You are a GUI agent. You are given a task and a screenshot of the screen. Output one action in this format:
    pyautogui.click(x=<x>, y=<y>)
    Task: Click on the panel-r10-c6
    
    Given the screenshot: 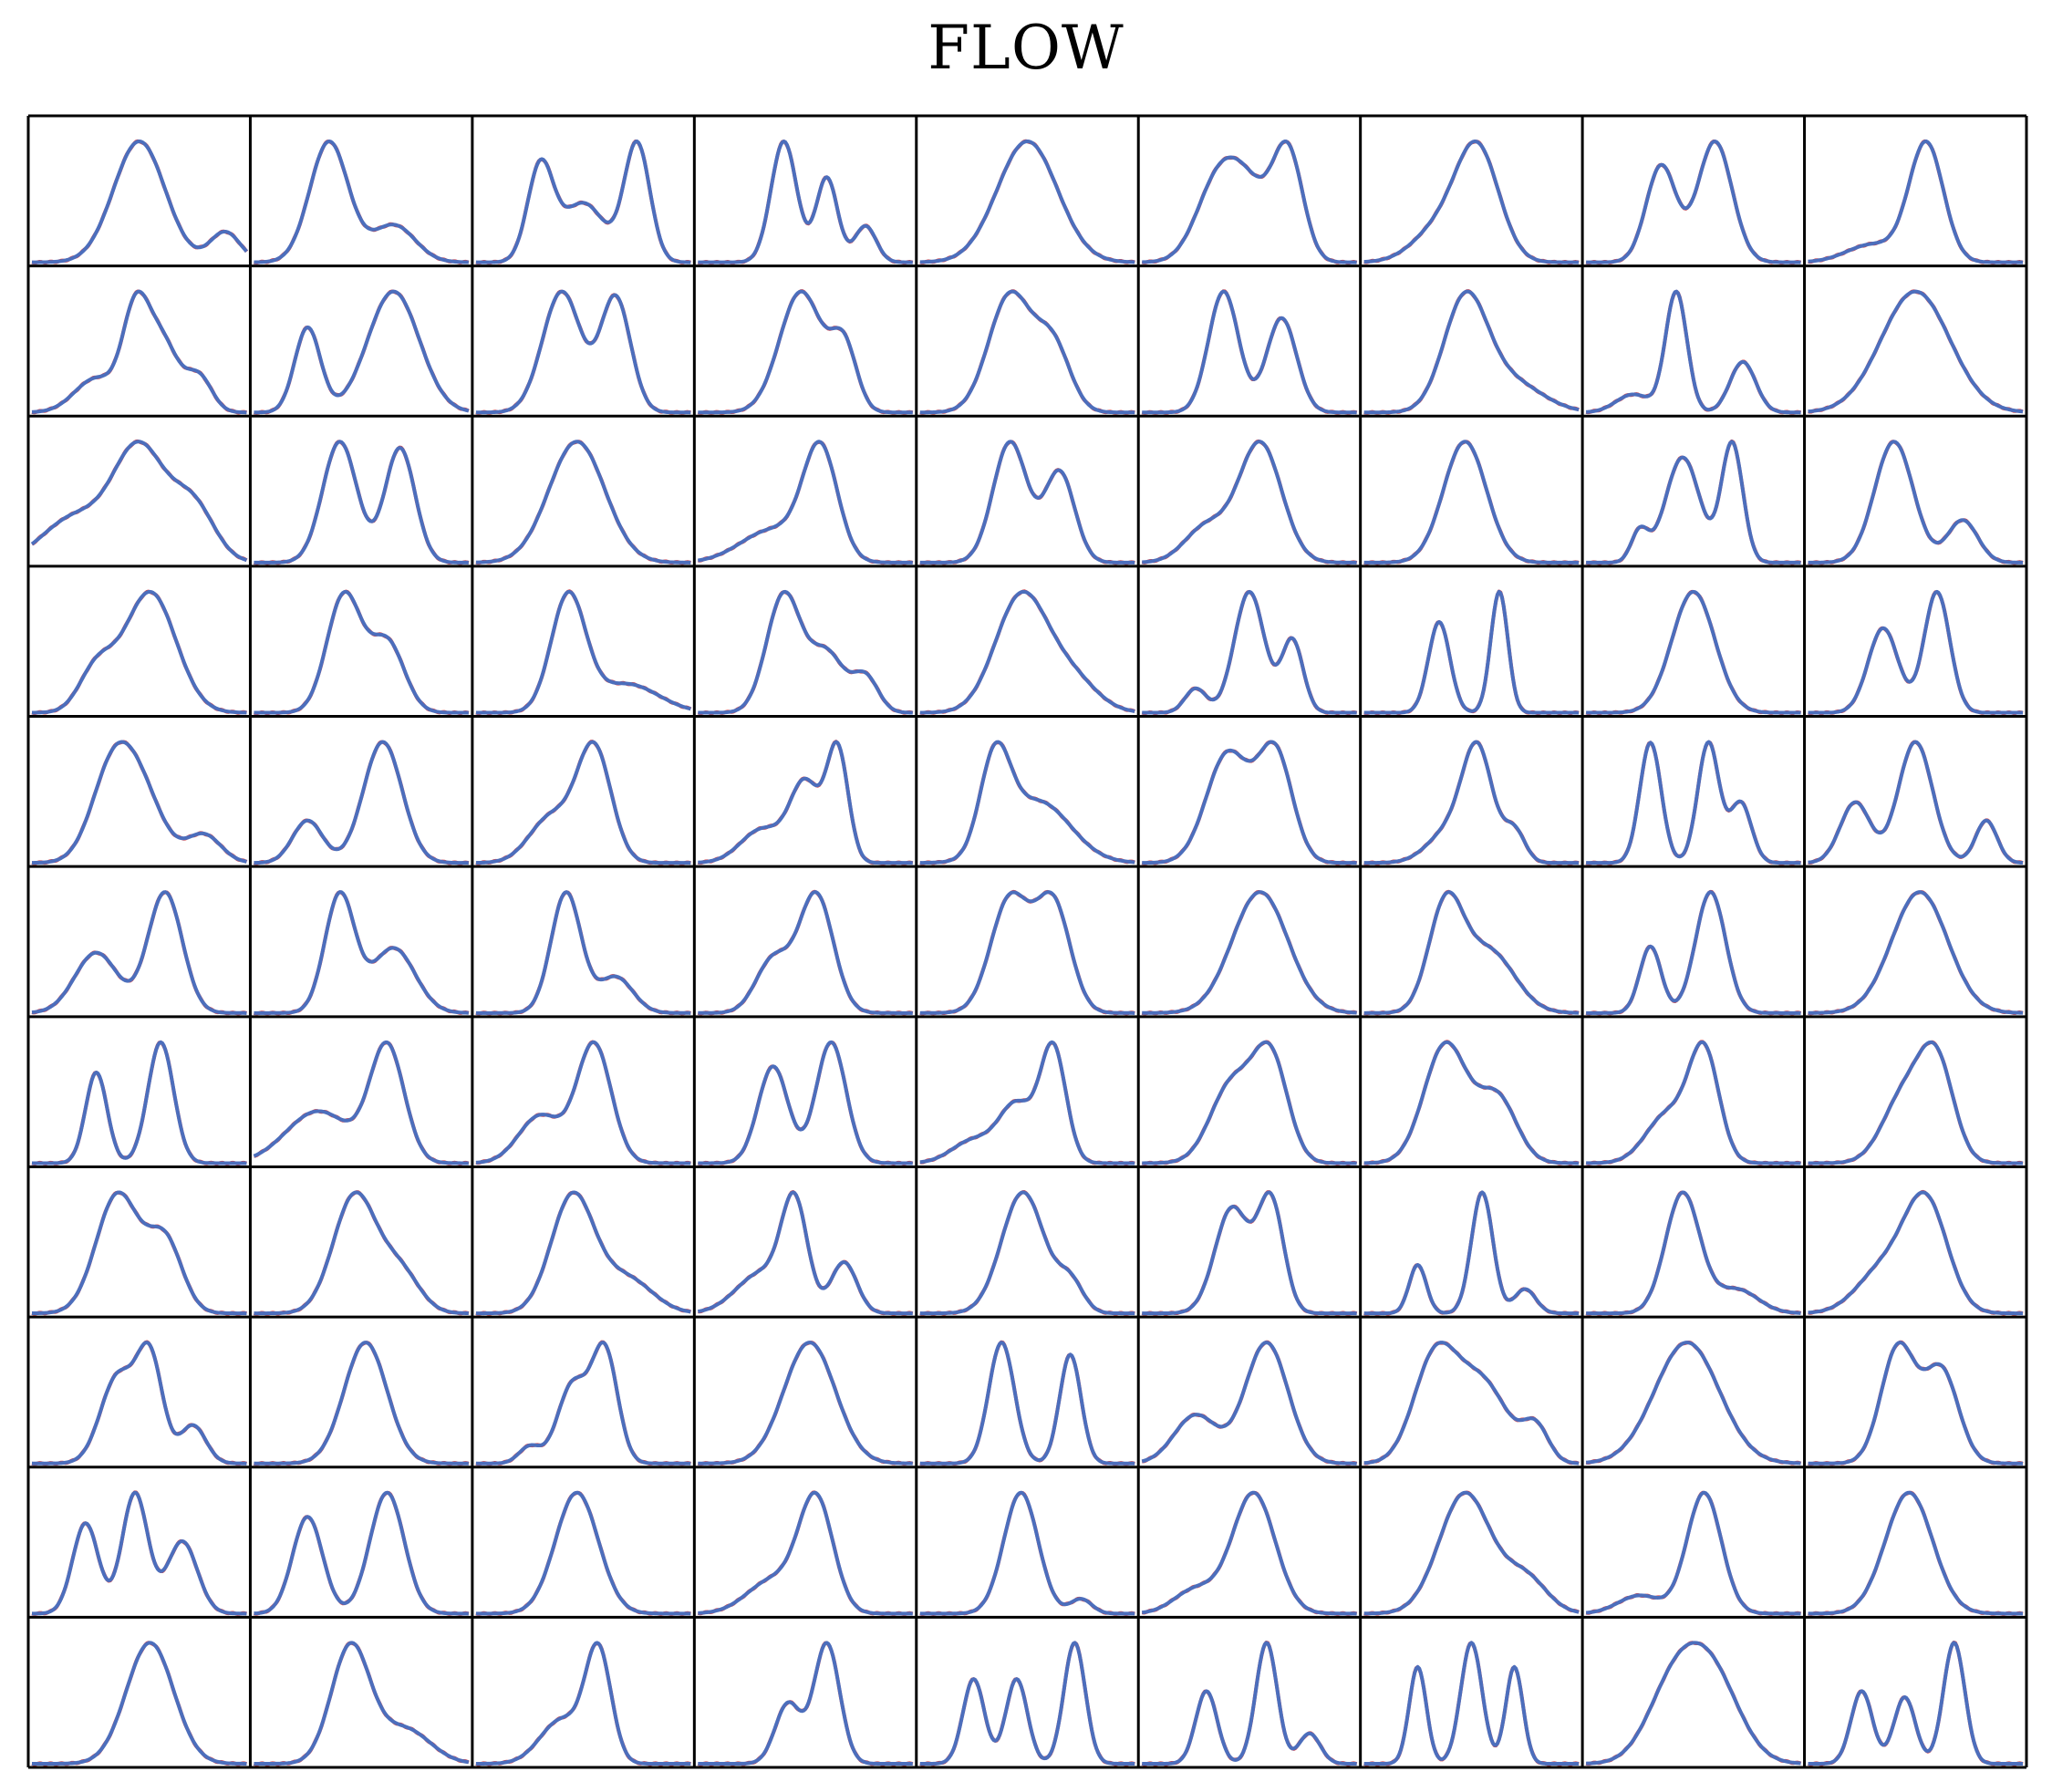 What is the action you would take?
    pyautogui.click(x=1250, y=1553)
    